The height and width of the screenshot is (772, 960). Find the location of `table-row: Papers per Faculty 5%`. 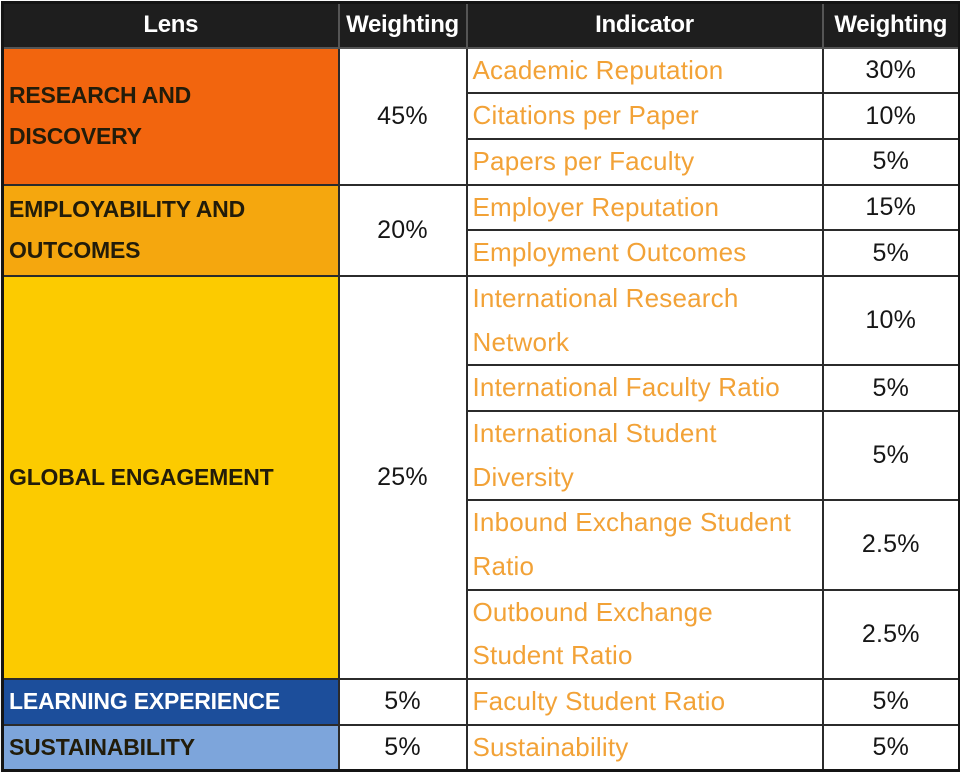

table-row: Papers per Faculty 5% is located at coordinates (481, 161).